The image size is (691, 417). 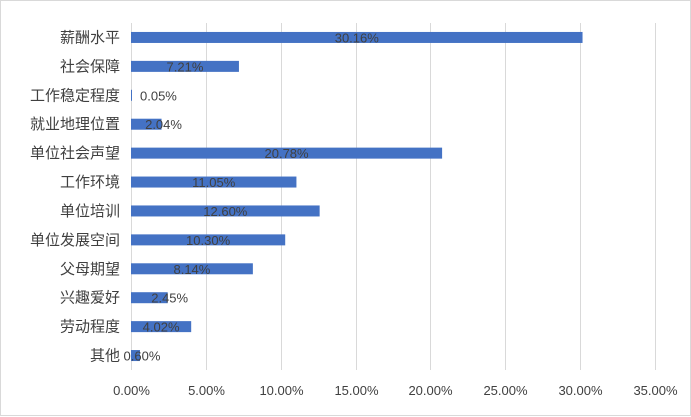 What do you see at coordinates (90, 211) in the screenshot?
I see `category-label: 单位培训` at bounding box center [90, 211].